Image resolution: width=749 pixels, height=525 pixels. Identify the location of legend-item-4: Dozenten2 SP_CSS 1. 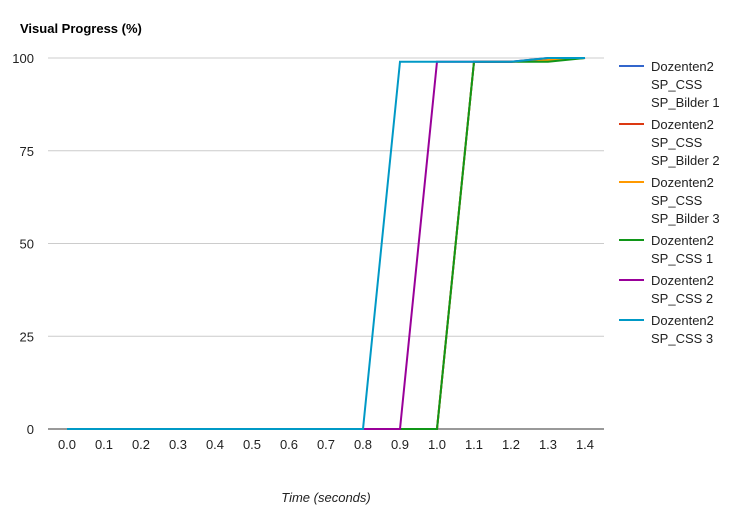
(666, 249).